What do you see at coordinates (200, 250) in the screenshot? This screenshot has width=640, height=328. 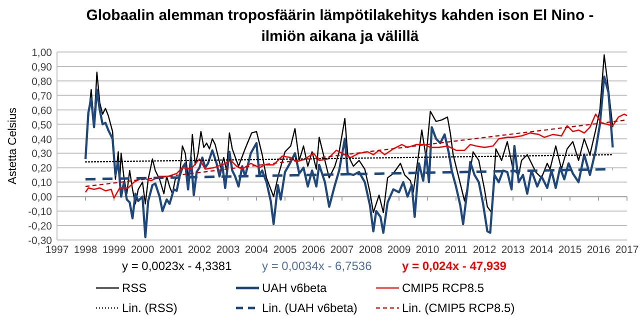 I see `x-tick-label: 2002` at bounding box center [200, 250].